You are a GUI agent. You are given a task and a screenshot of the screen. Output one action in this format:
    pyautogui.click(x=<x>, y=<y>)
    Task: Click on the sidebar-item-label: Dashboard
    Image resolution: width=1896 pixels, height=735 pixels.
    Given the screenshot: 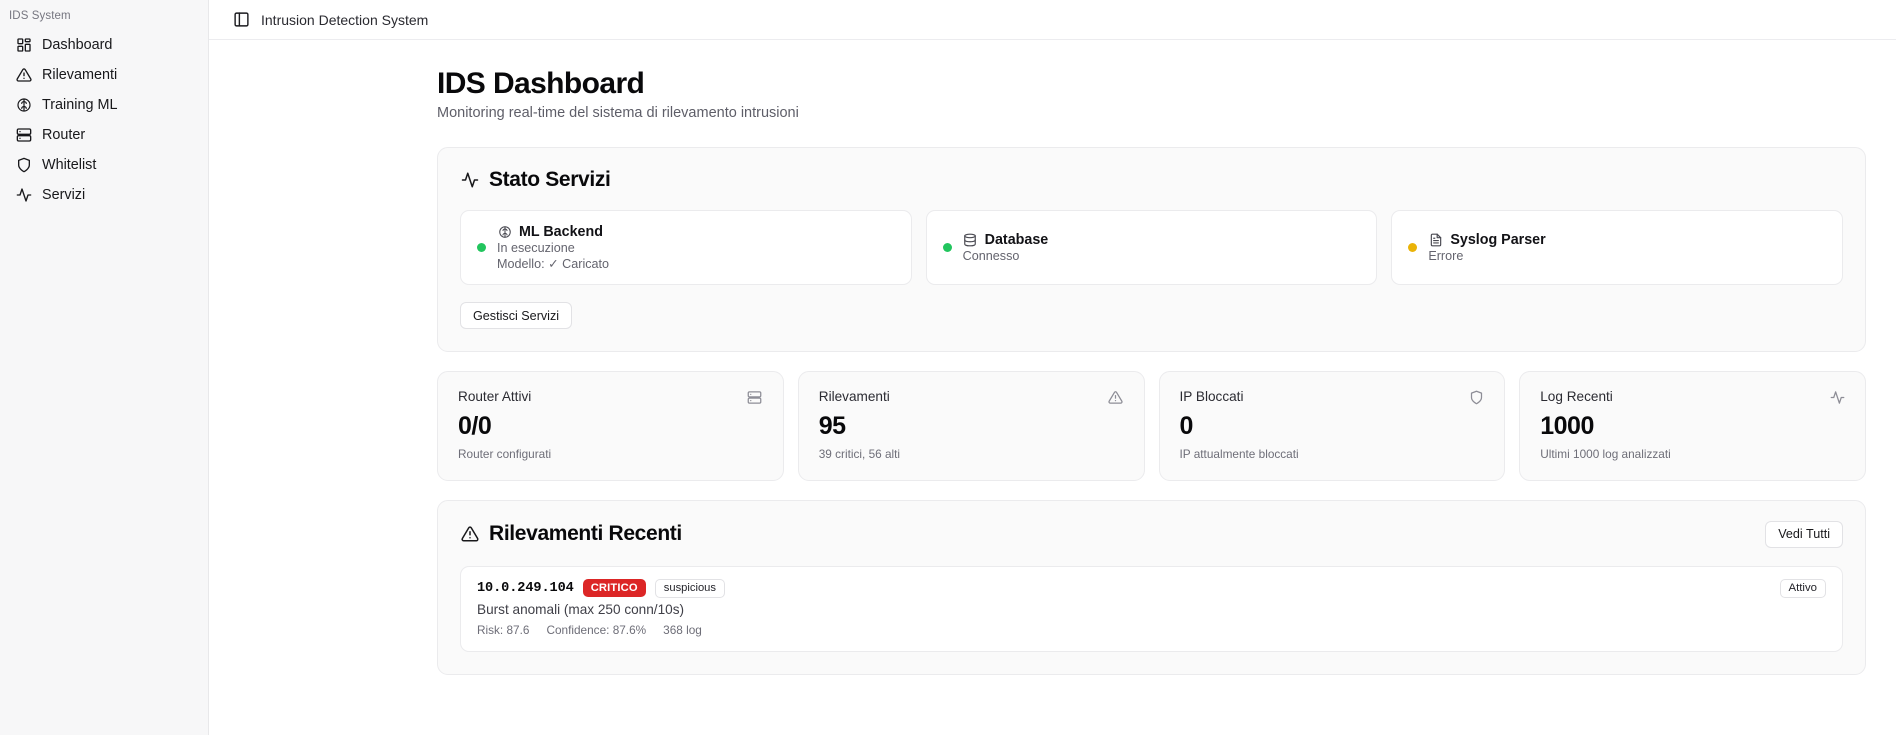 What is the action you would take?
    pyautogui.click(x=77, y=45)
    